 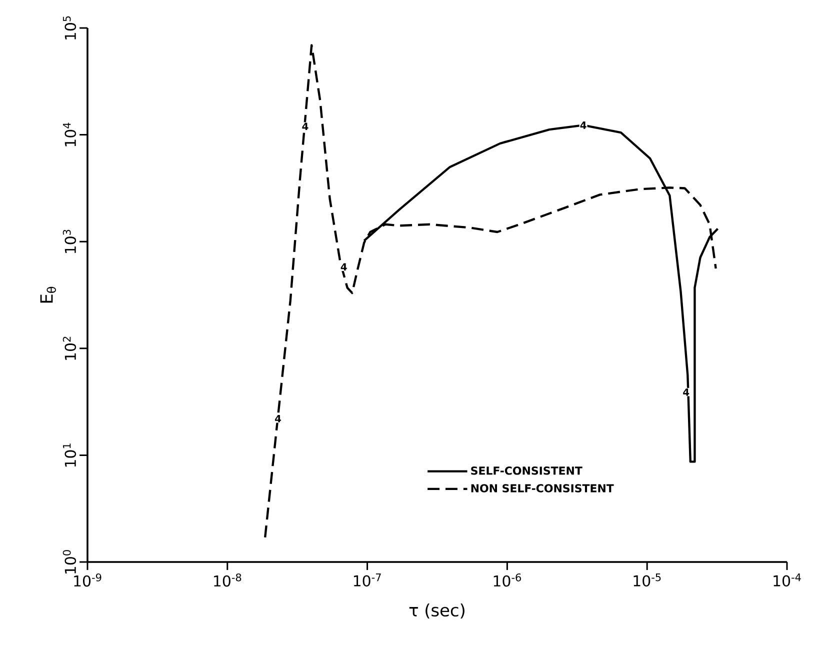 What do you see at coordinates (69, 134) in the screenshot?
I see `y-tick-label: 10$^{4}$` at bounding box center [69, 134].